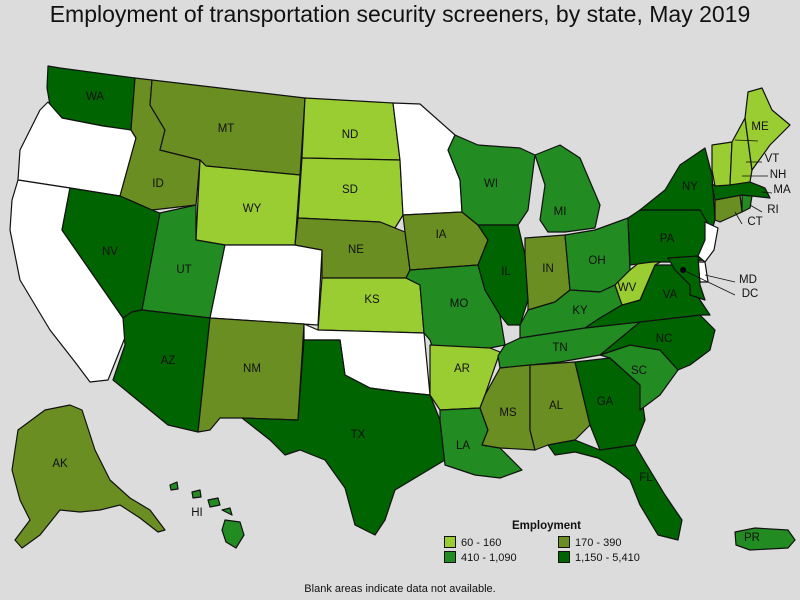 This screenshot has width=800, height=600. I want to click on state-ME, so click(767, 129).